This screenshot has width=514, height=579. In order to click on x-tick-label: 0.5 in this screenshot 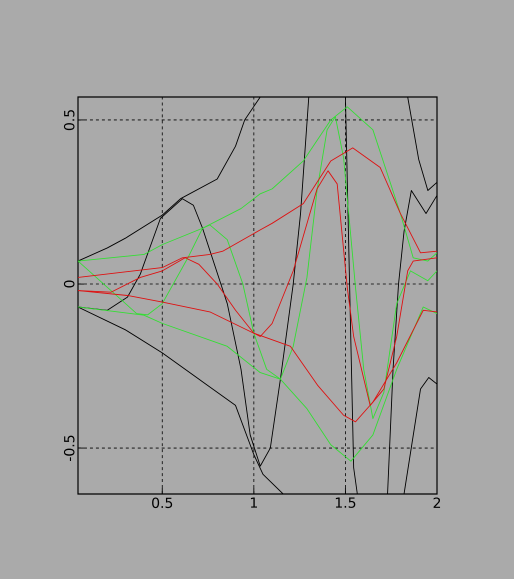, I will do `click(162, 503)`.